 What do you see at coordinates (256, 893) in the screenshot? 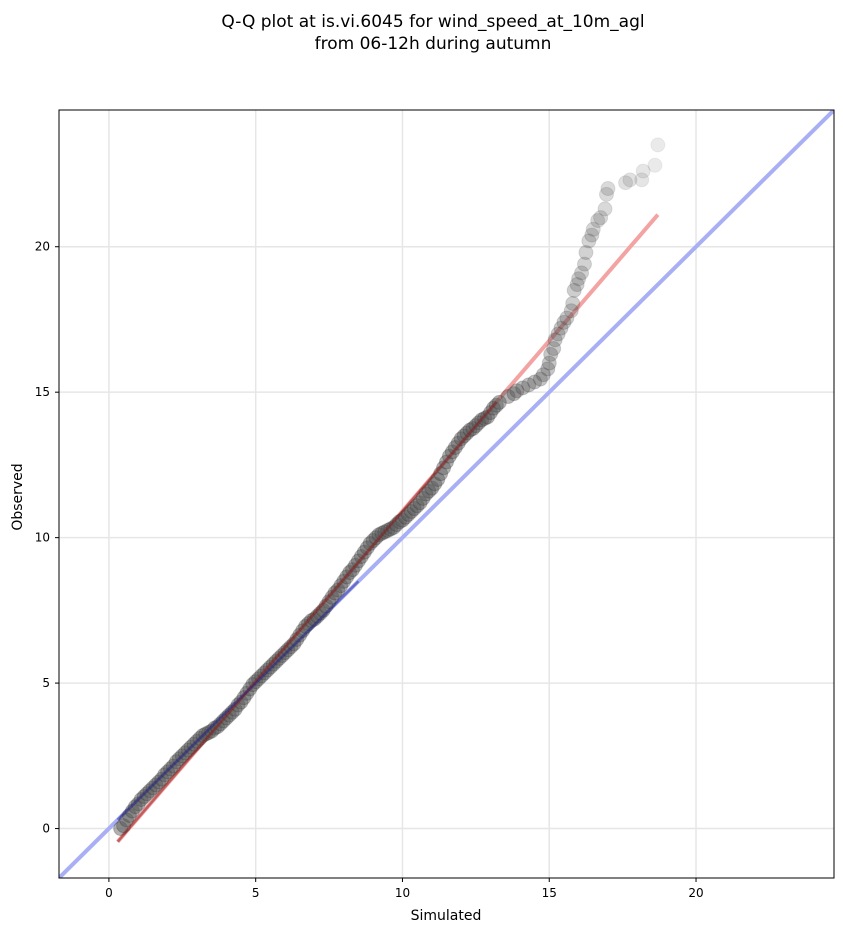
I see `x-tick-label: 5` at bounding box center [256, 893].